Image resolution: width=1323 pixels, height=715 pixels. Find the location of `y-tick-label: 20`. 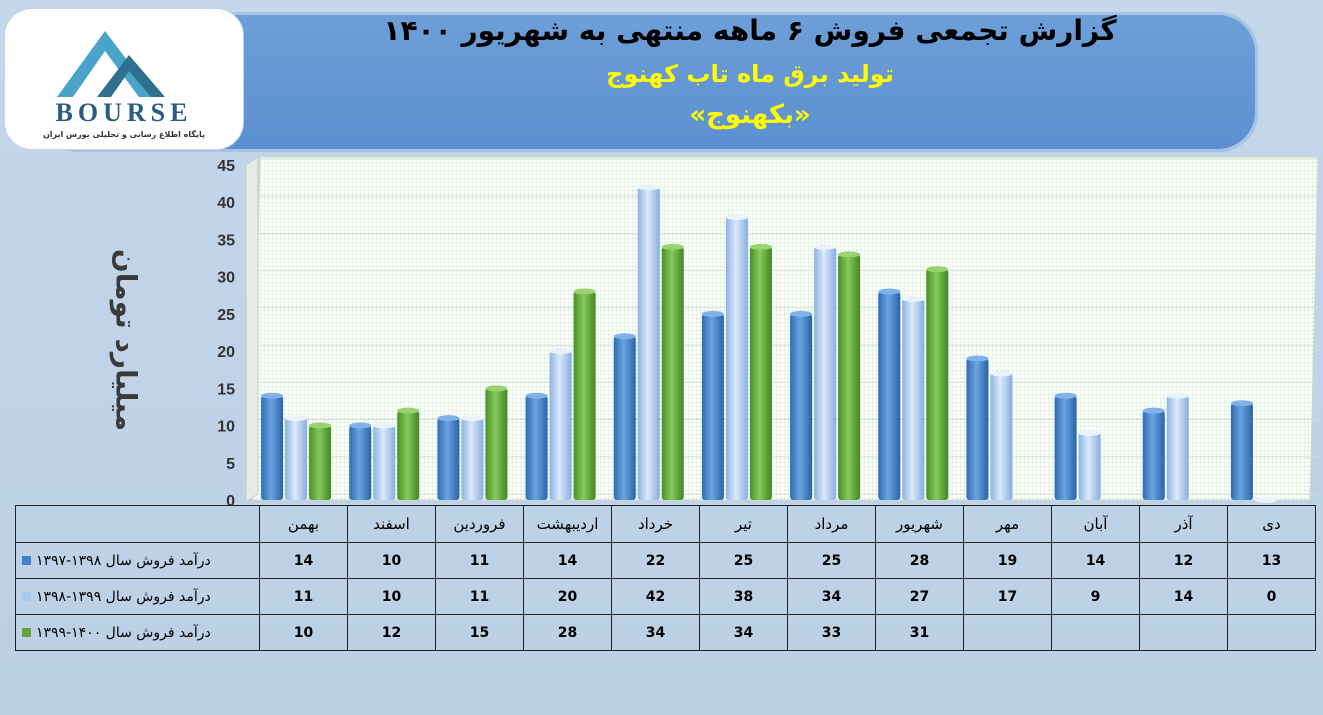

y-tick-label: 20 is located at coordinates (226, 352).